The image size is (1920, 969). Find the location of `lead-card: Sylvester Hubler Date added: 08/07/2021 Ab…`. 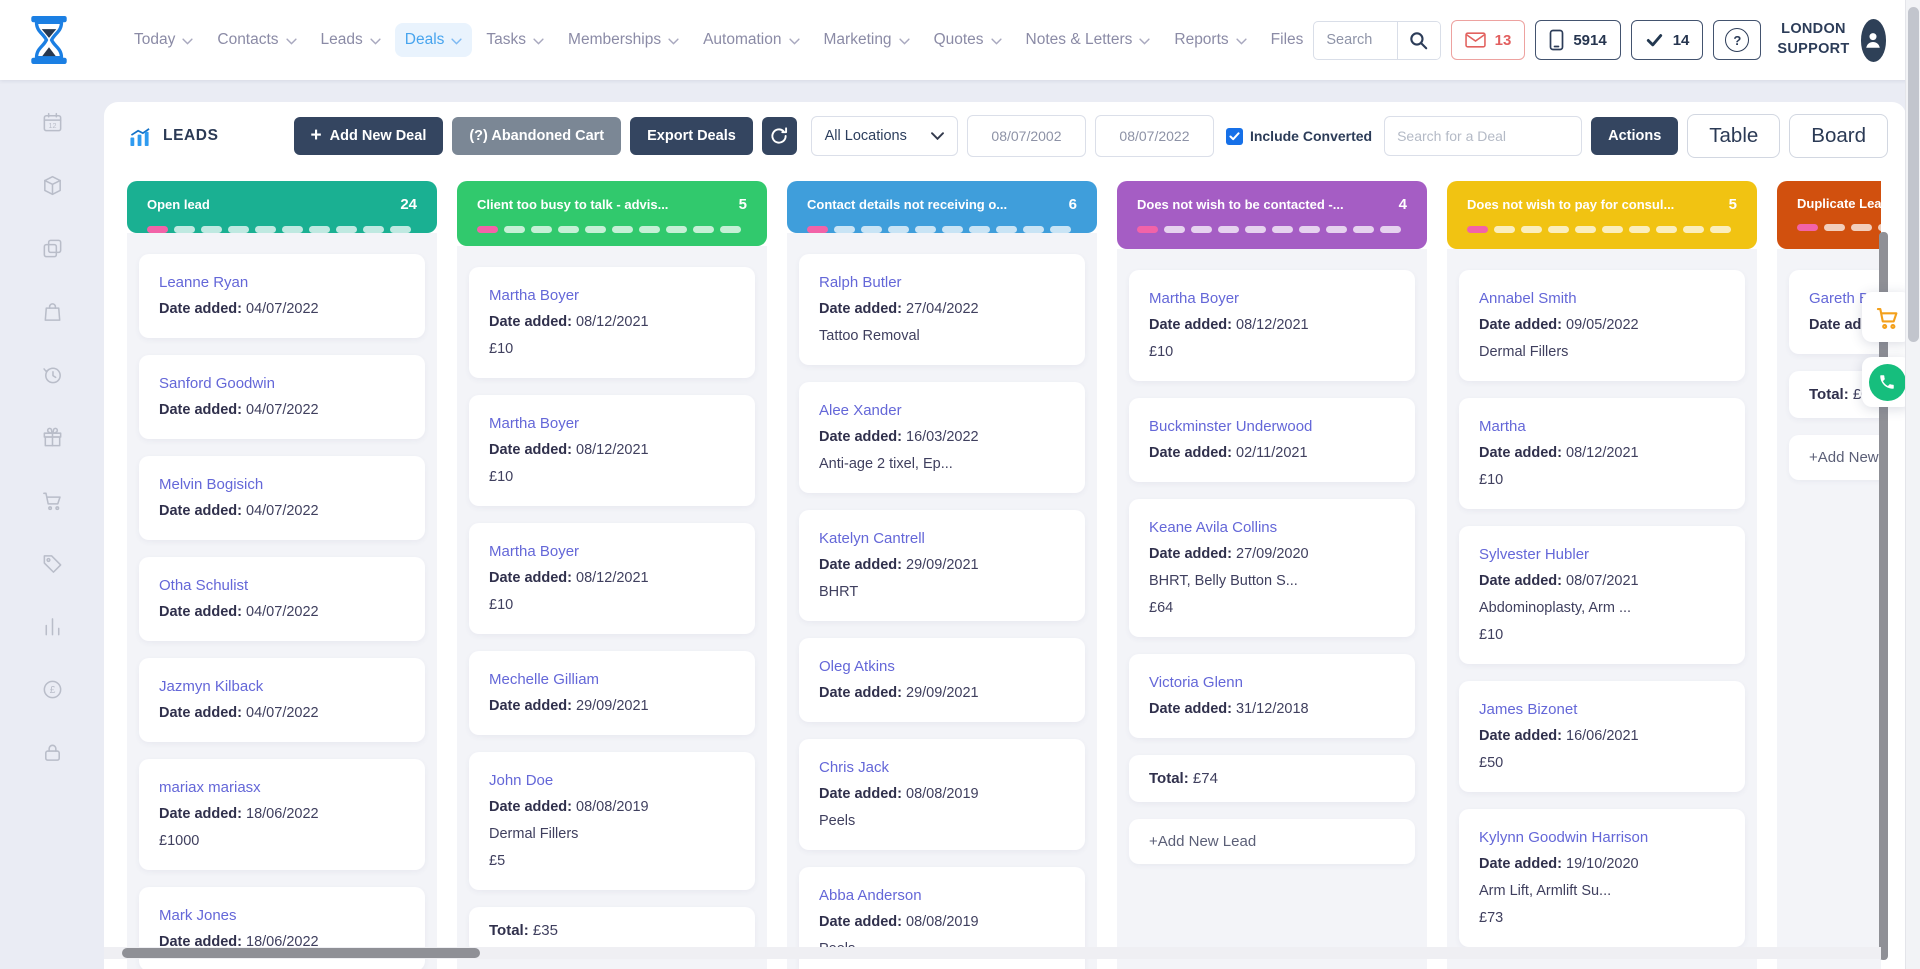

lead-card: Sylvester Hubler Date added: 08/07/2021 Ab… is located at coordinates (1602, 595).